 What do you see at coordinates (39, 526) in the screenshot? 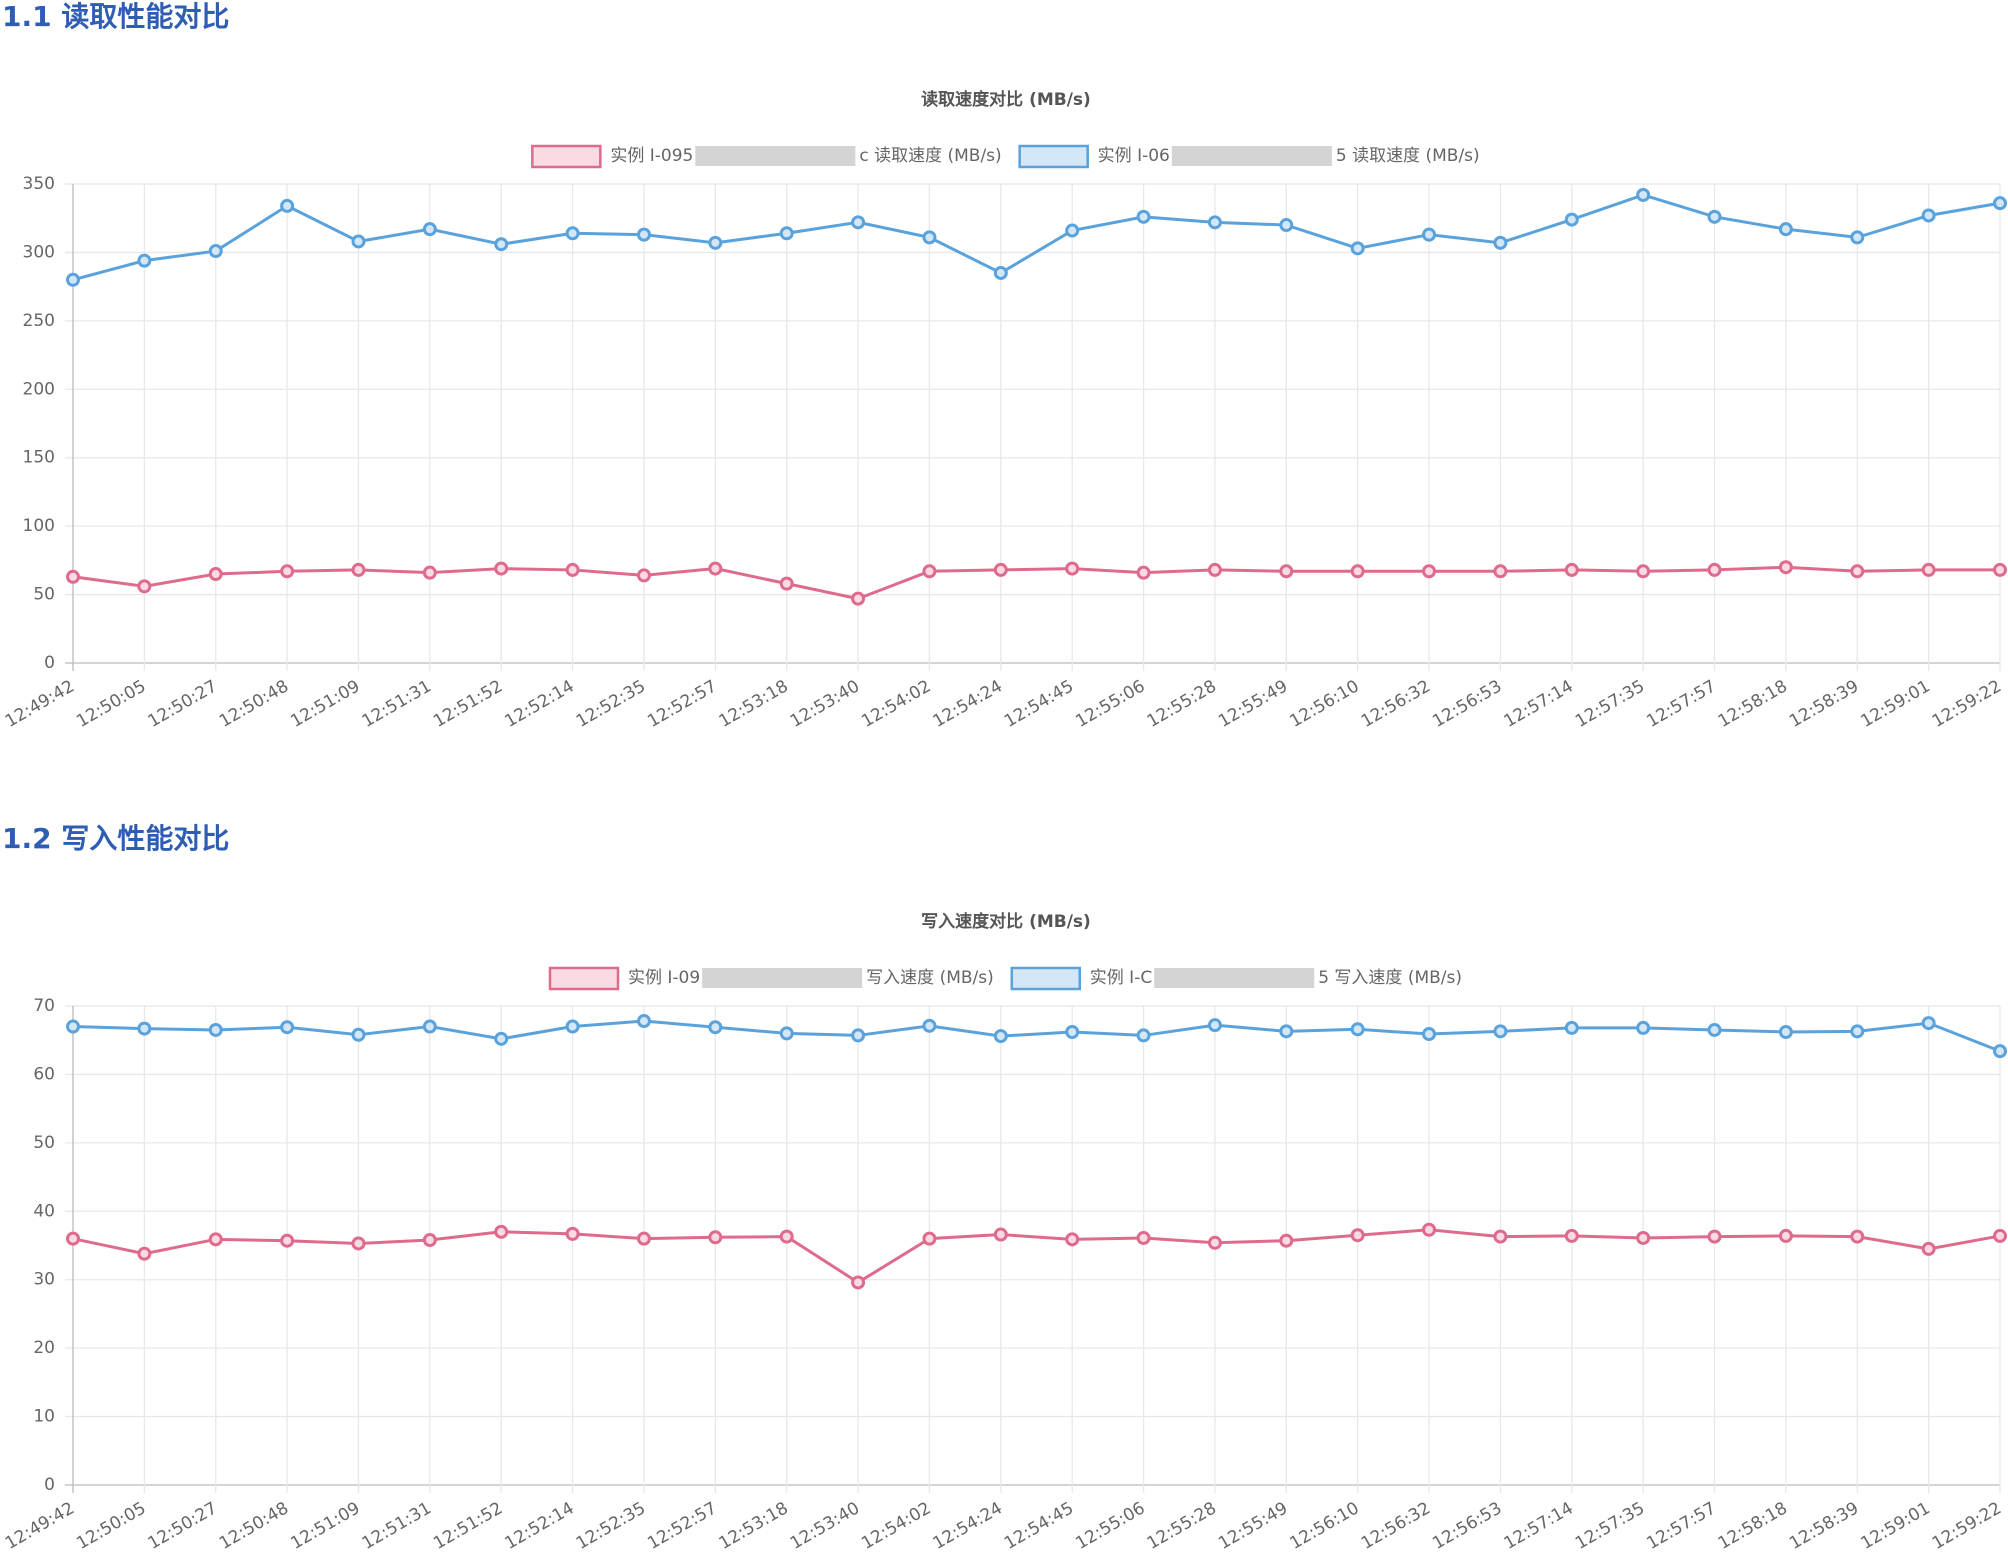
I see `y-tick-label: 100` at bounding box center [39, 526].